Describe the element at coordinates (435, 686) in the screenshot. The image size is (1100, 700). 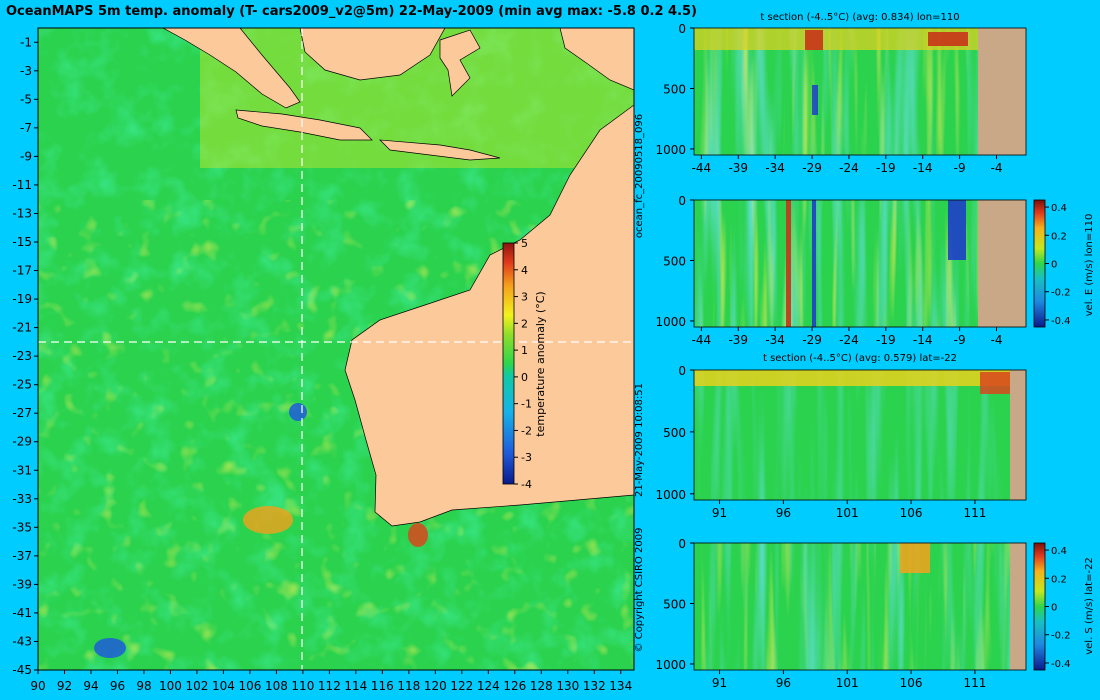
I see `map-x-tick-label: 120` at that location.